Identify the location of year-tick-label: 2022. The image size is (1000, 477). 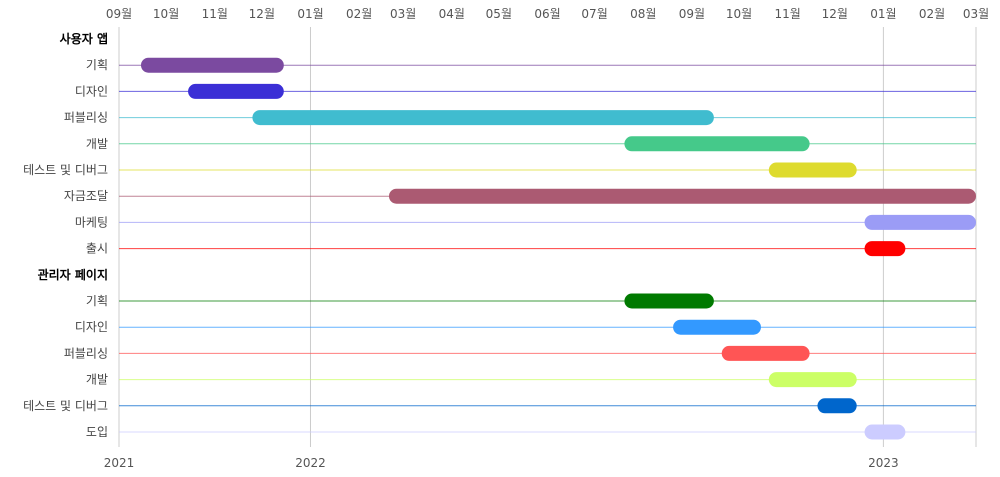
(310, 463).